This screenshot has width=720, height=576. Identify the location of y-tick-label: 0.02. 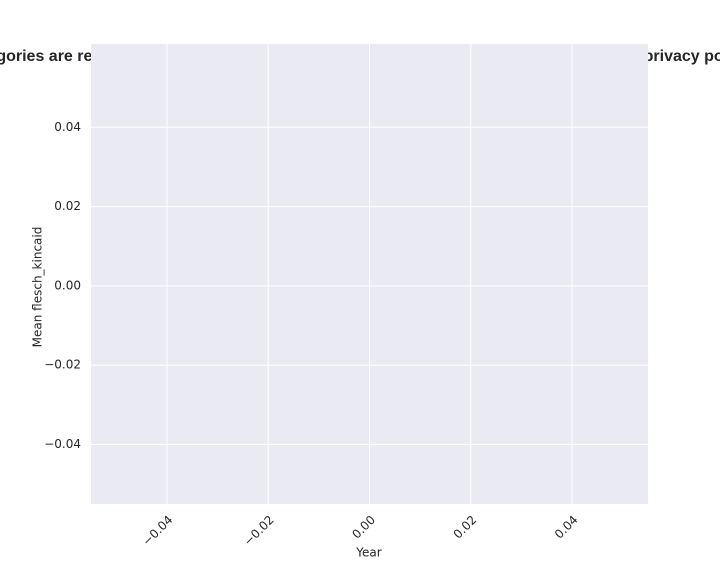
(67, 206).